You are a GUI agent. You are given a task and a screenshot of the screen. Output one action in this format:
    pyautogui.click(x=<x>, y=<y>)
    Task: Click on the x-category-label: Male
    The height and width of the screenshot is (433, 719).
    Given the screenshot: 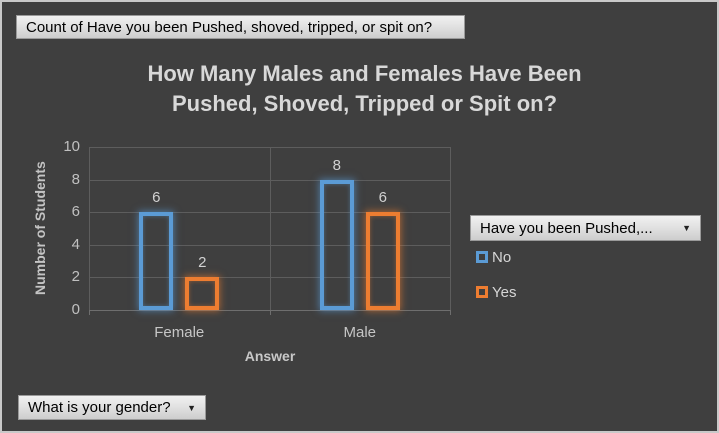 What is the action you would take?
    pyautogui.click(x=359, y=332)
    